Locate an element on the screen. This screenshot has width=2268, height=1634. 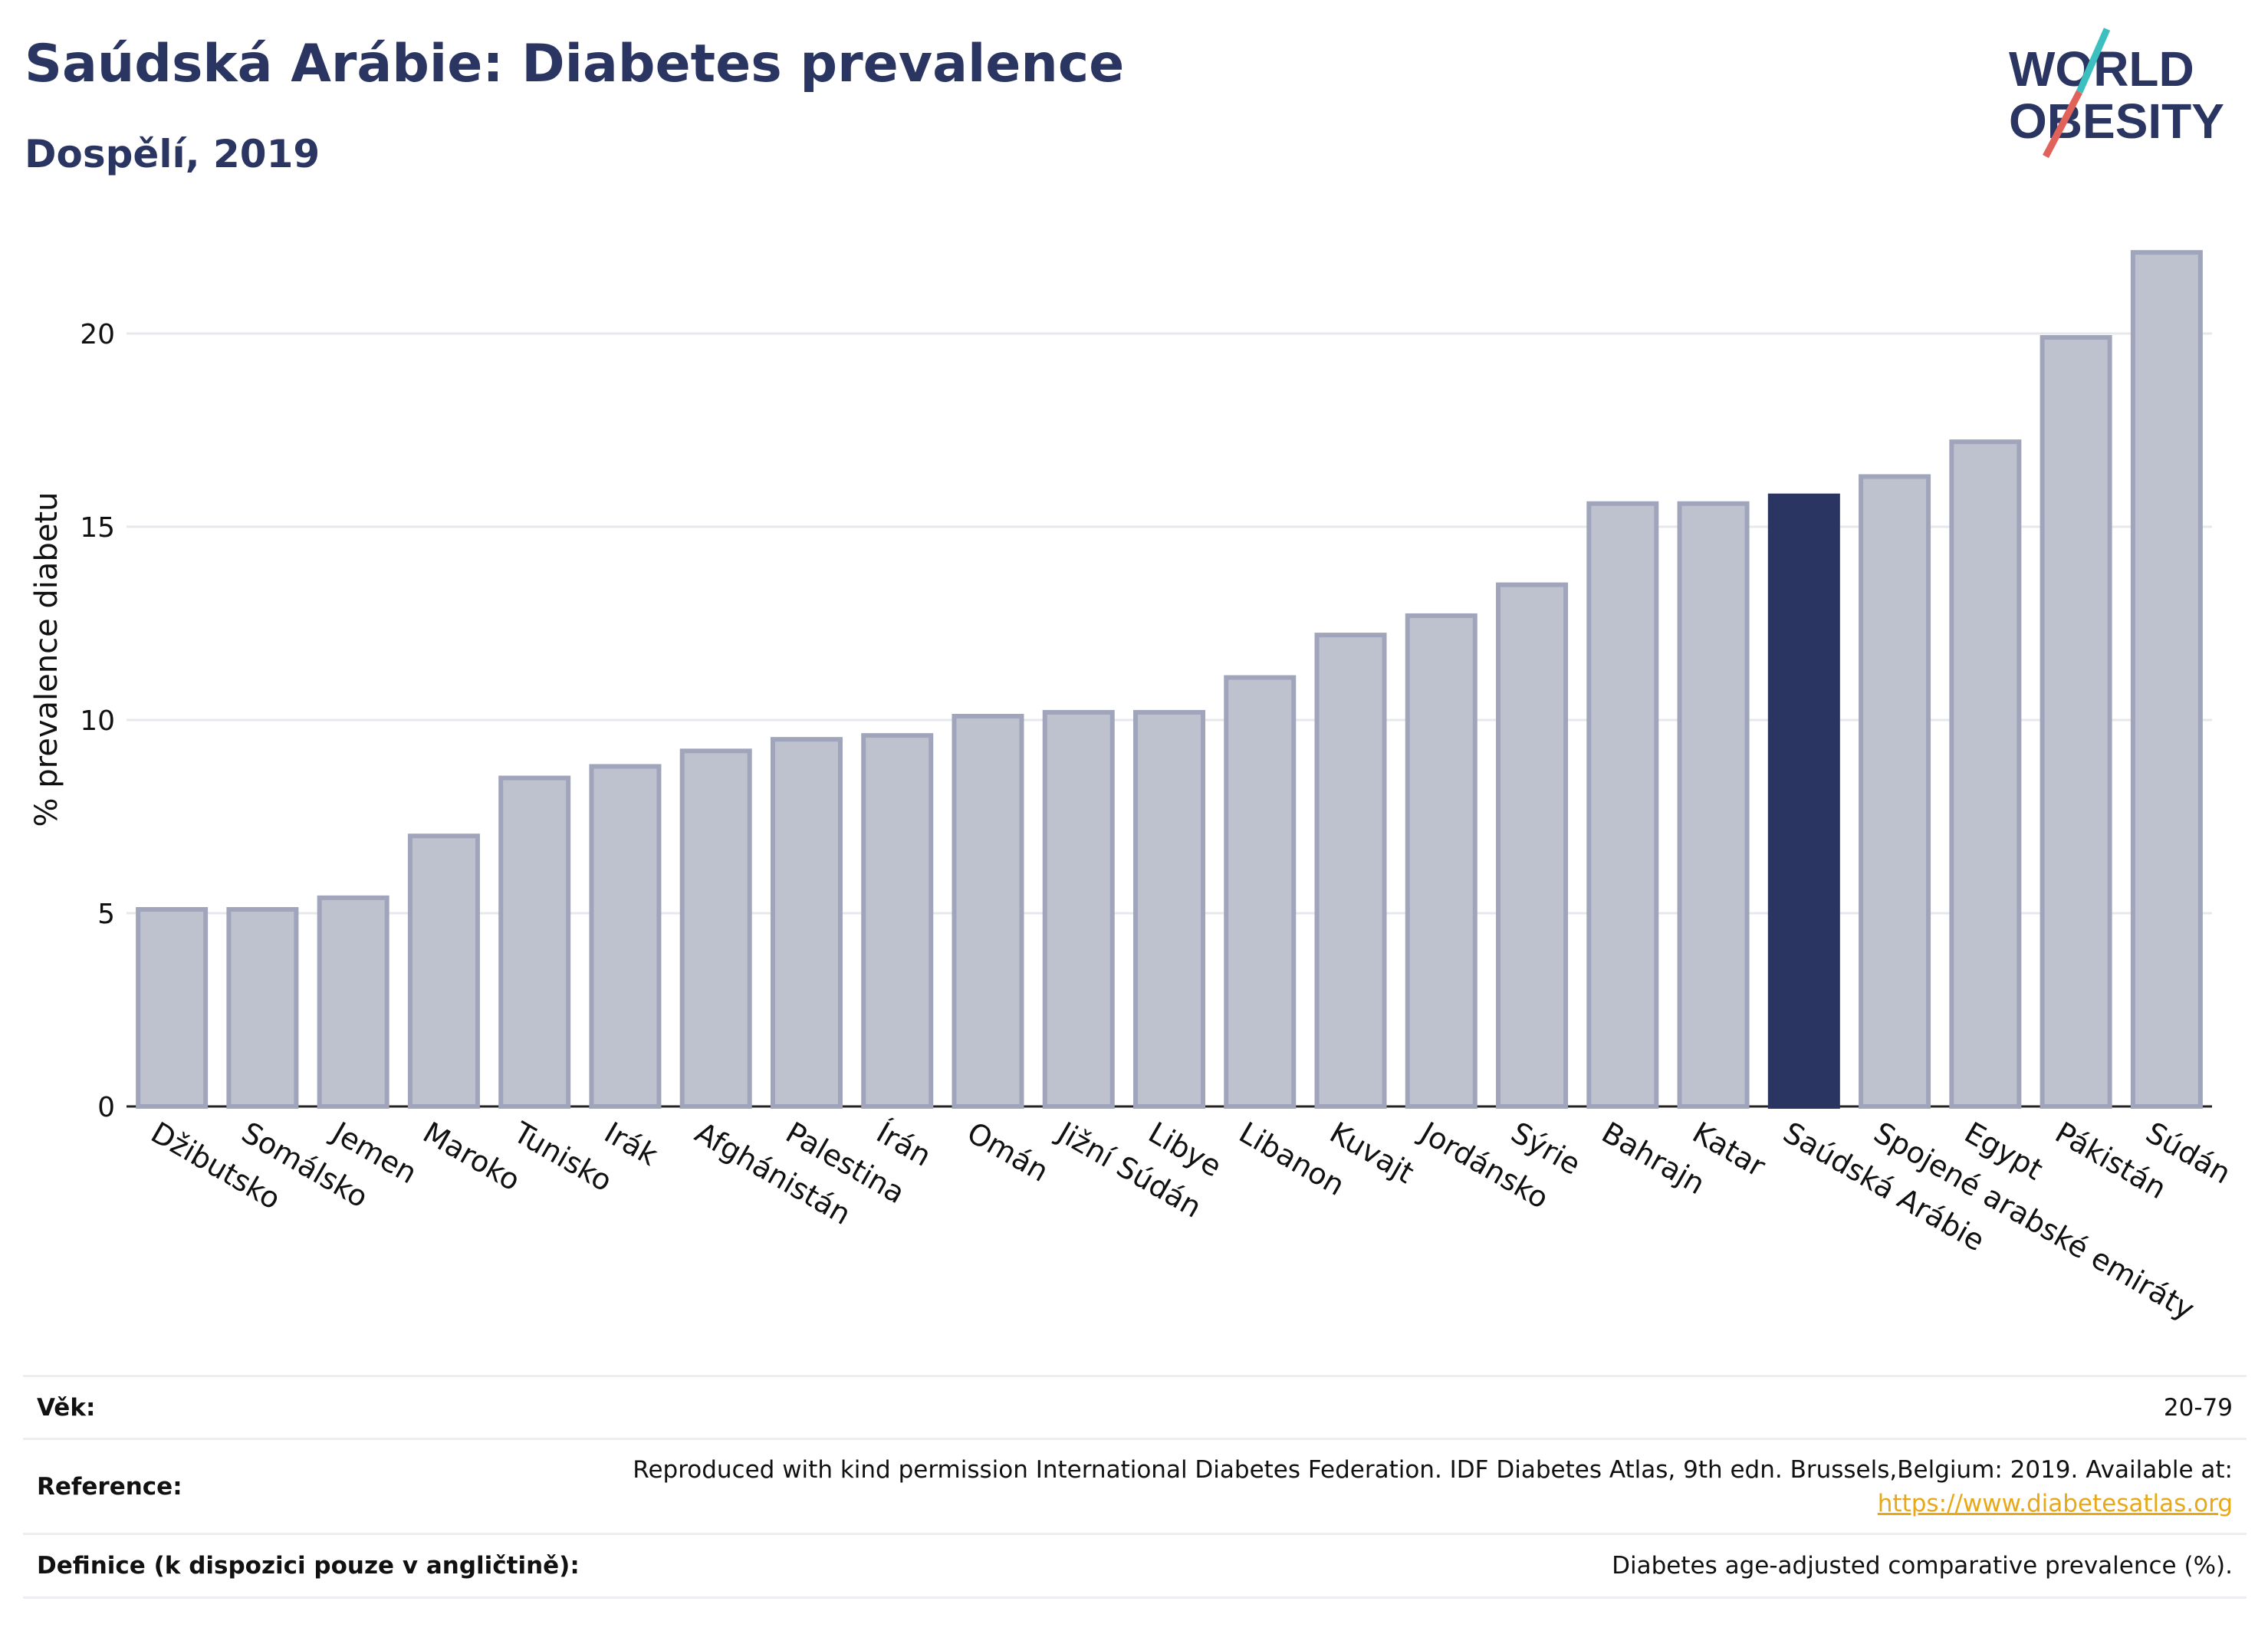
y-axis-label: % prevalence diabetu is located at coordinates (46, 660).